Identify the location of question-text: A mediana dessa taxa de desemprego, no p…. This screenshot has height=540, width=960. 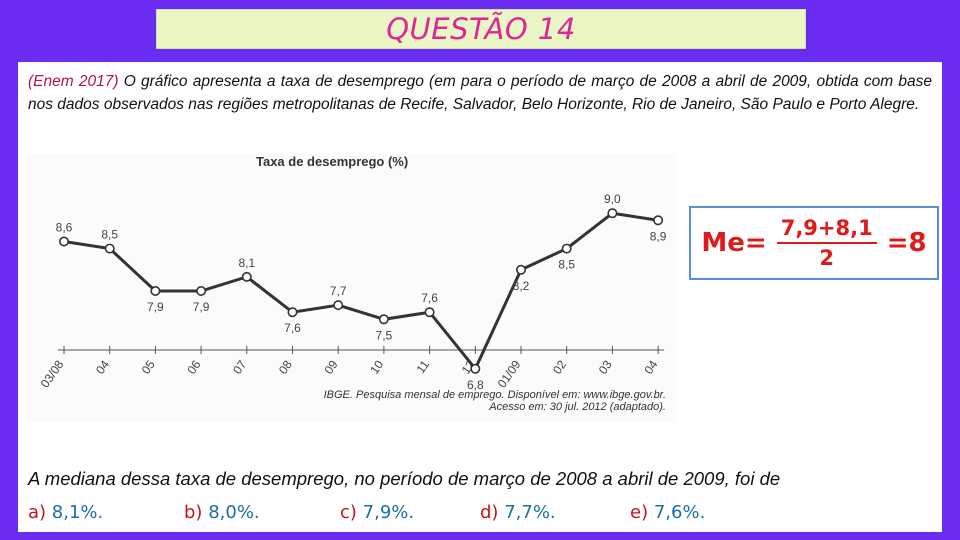
(404, 478).